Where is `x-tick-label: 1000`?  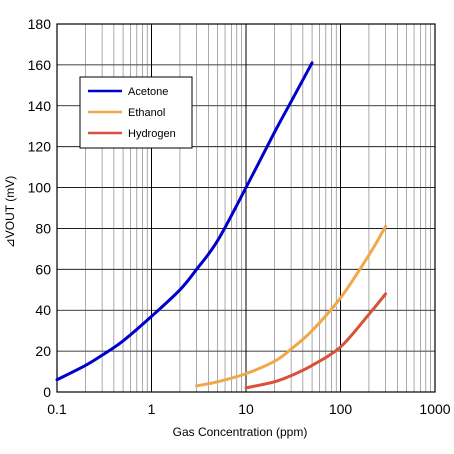
x-tick-label: 1000 is located at coordinates (434, 409).